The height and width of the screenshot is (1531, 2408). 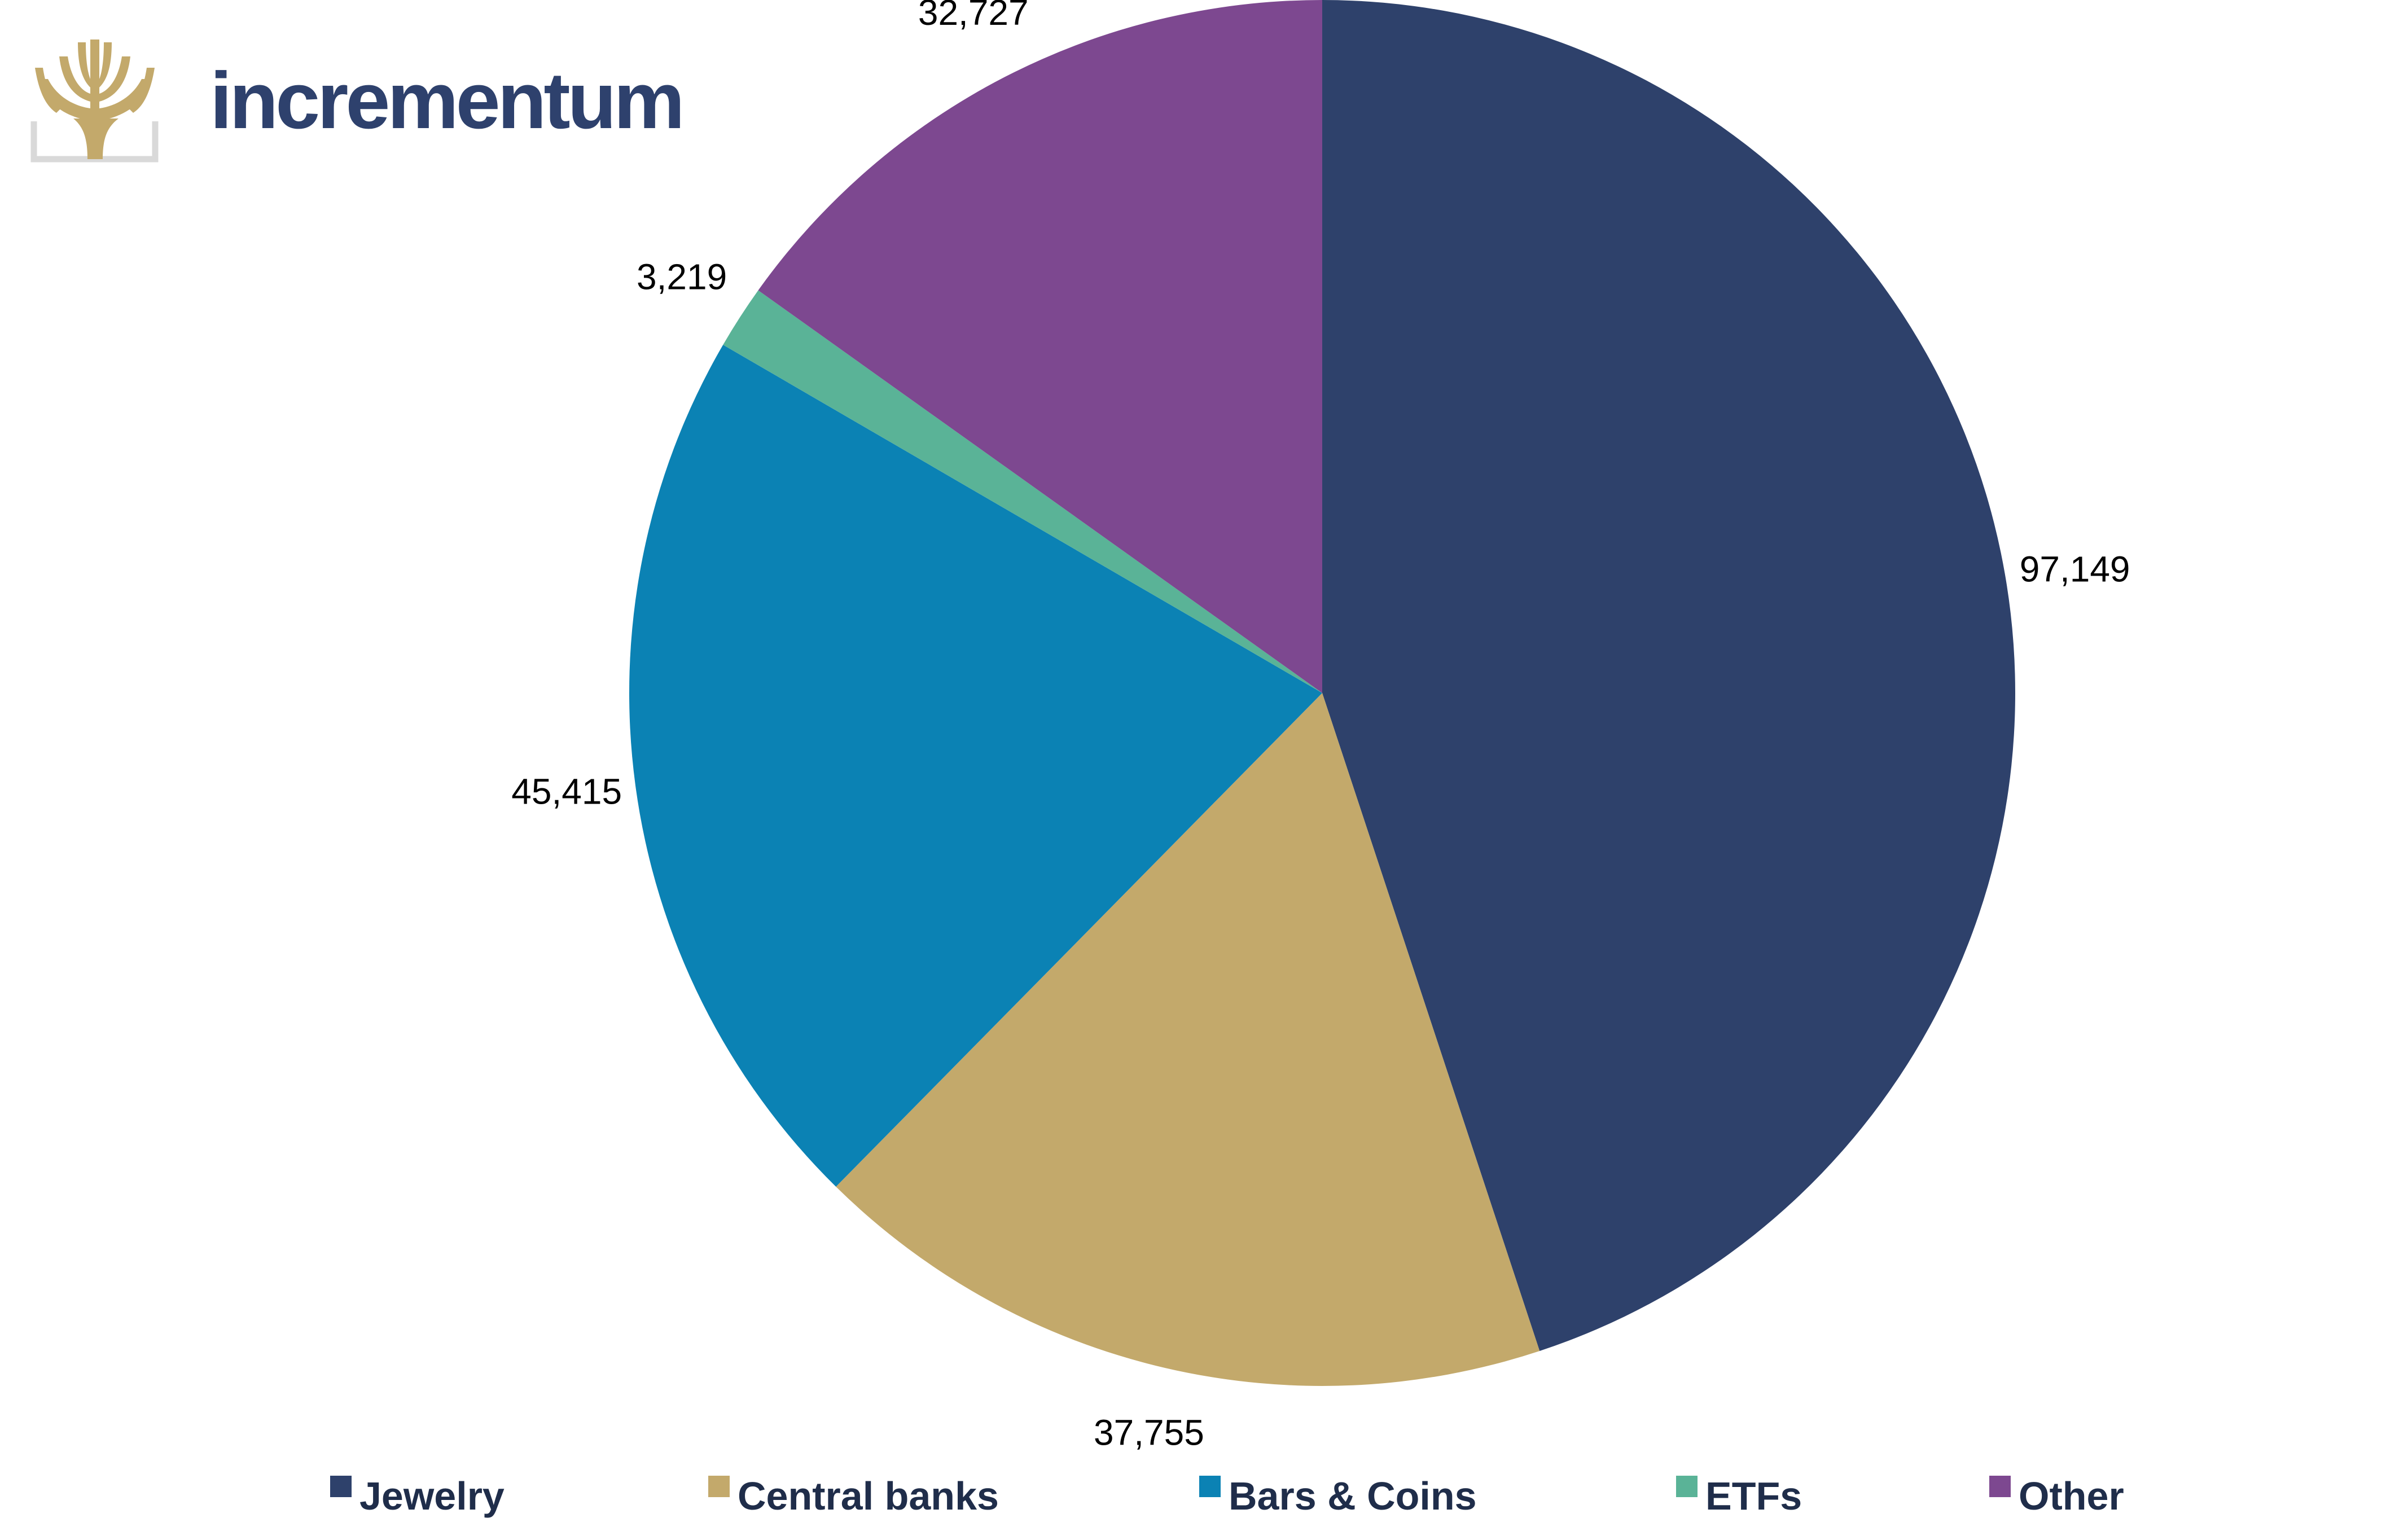 I want to click on pie-slice-central-banks, so click(x=1188, y=1039).